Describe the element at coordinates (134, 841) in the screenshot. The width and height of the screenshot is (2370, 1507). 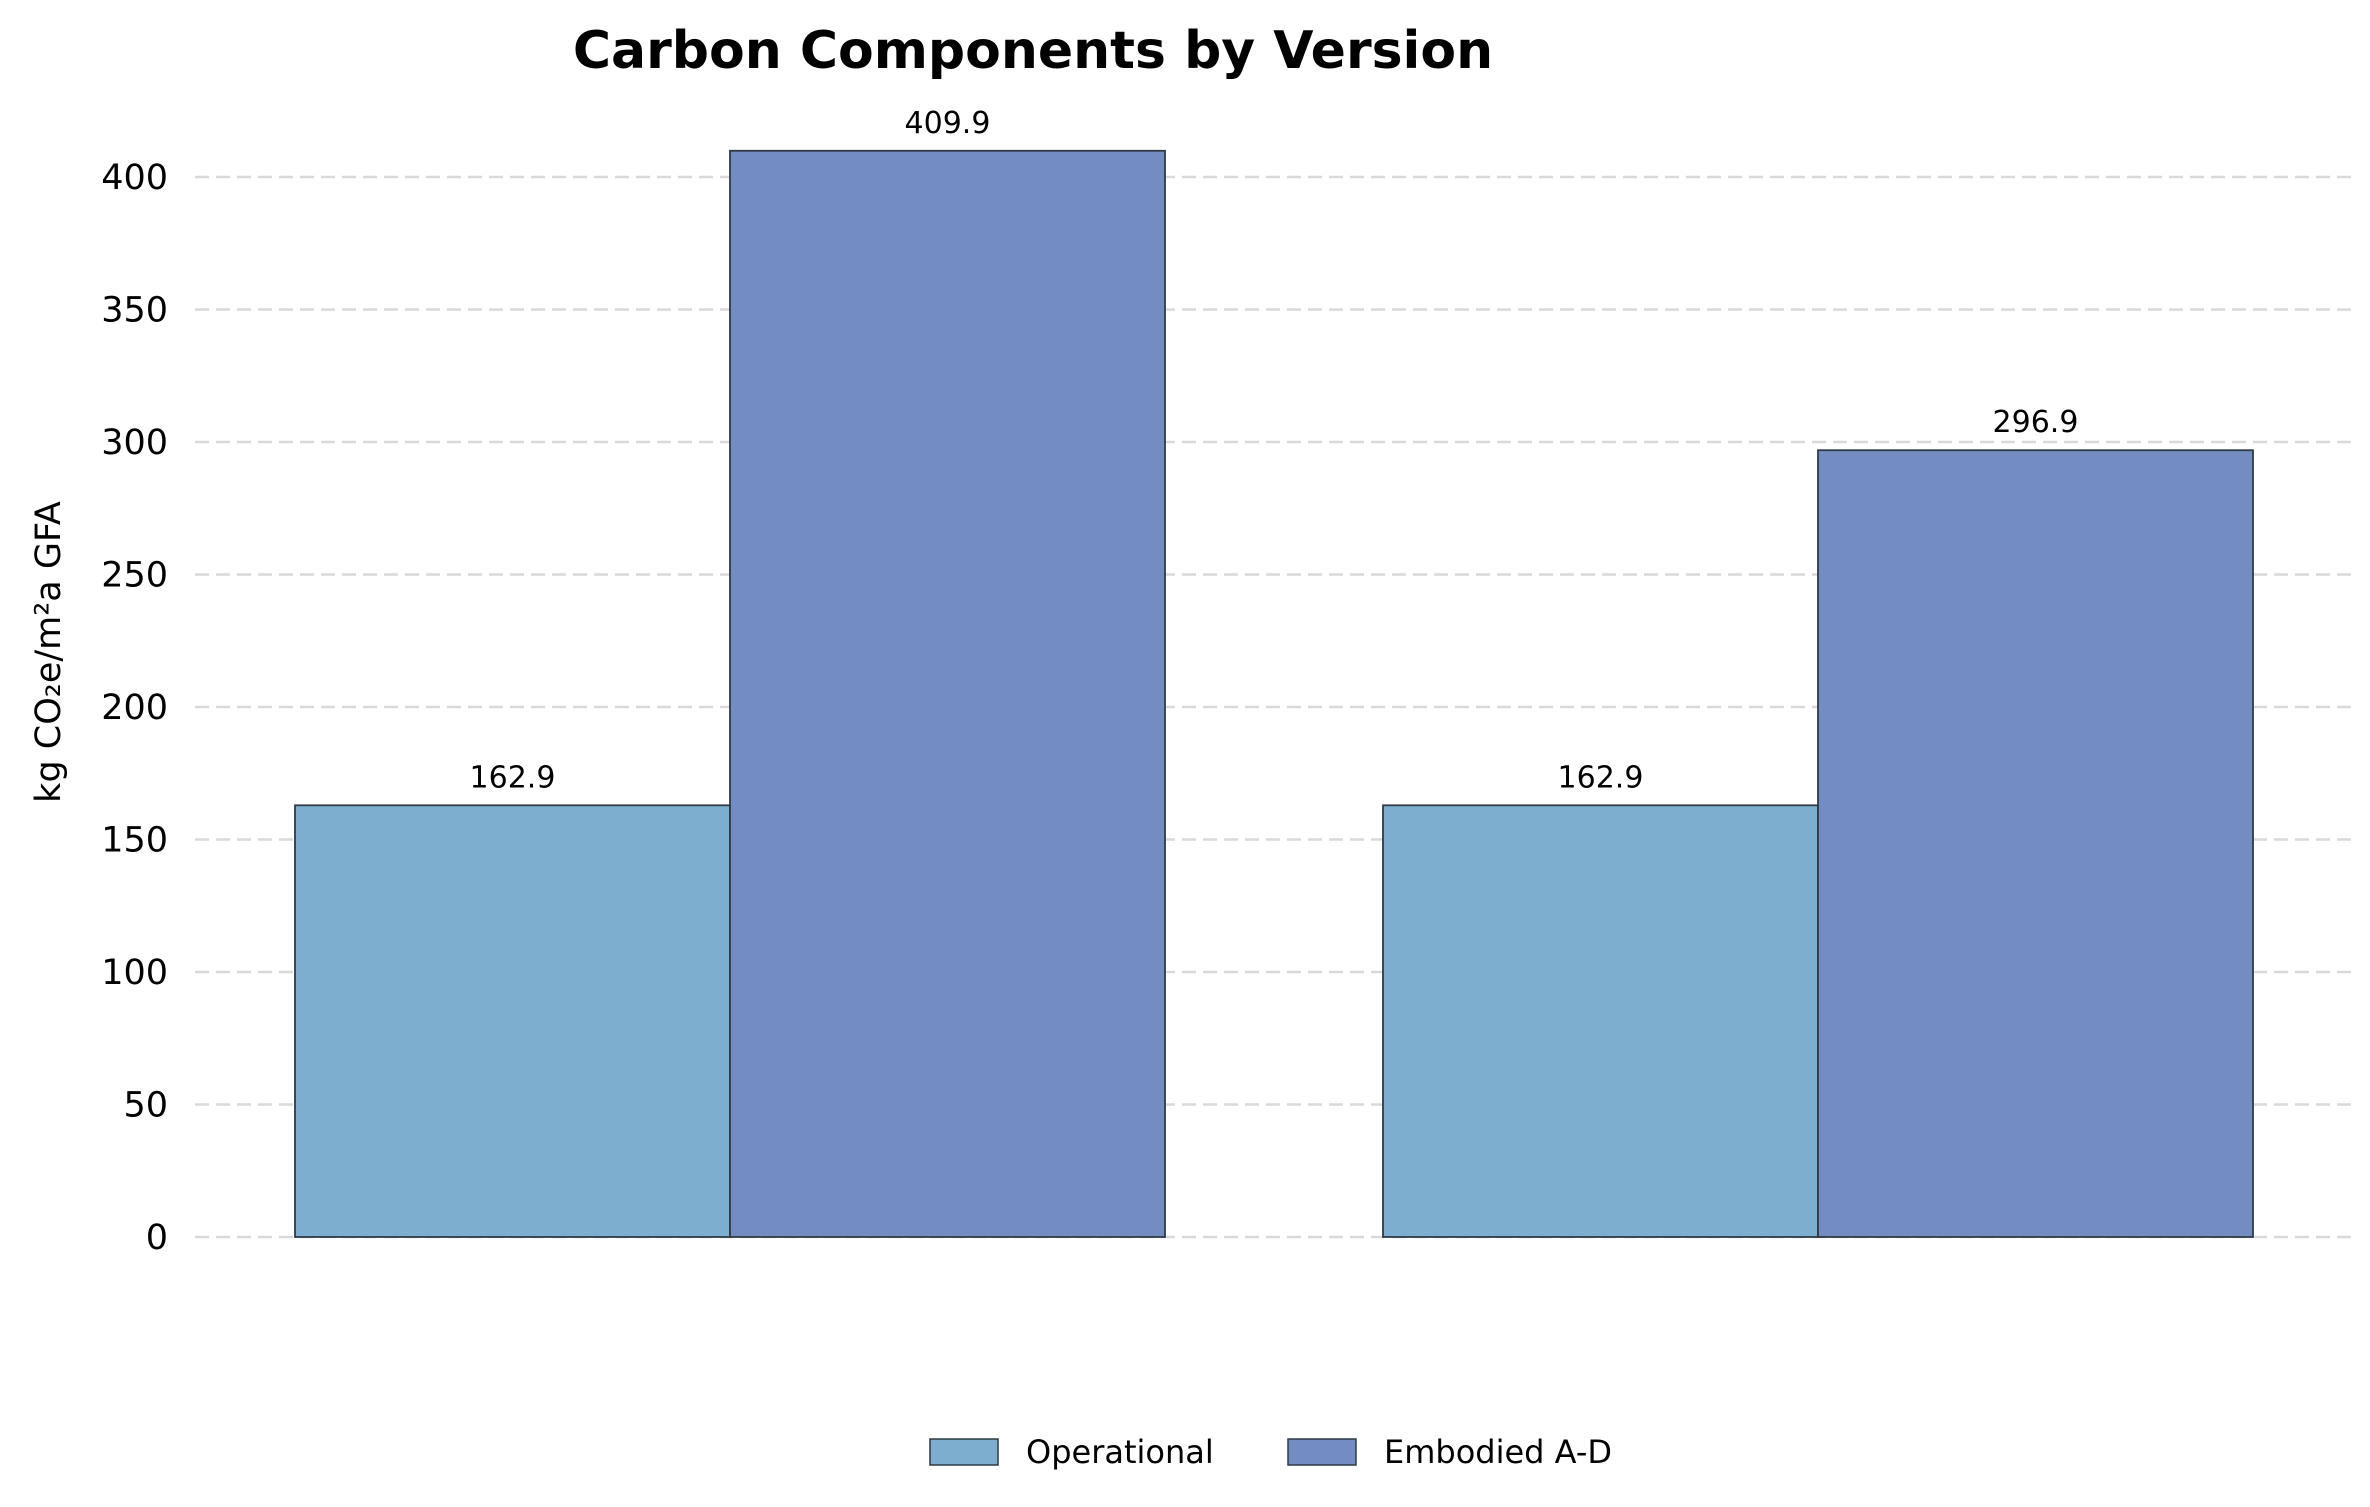
I see `y-tick-label: 150` at that location.